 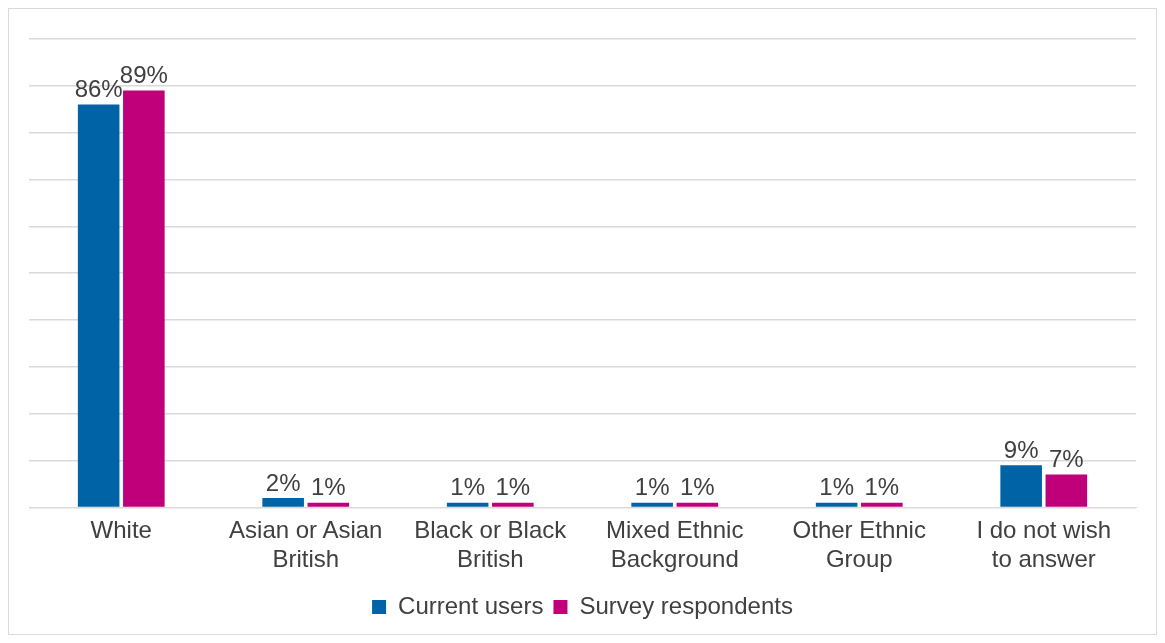 I want to click on data-label: 7%, so click(x=1066, y=459).